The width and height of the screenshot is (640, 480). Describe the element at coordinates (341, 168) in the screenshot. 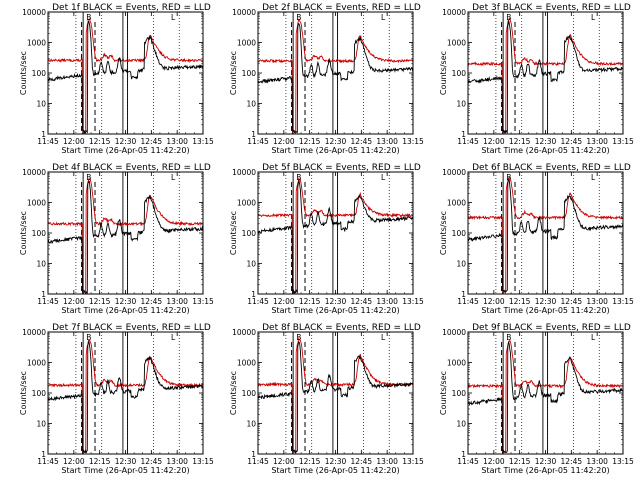

I see `panel-title: Det 5f BLACK = Events, RED = LLD` at that location.